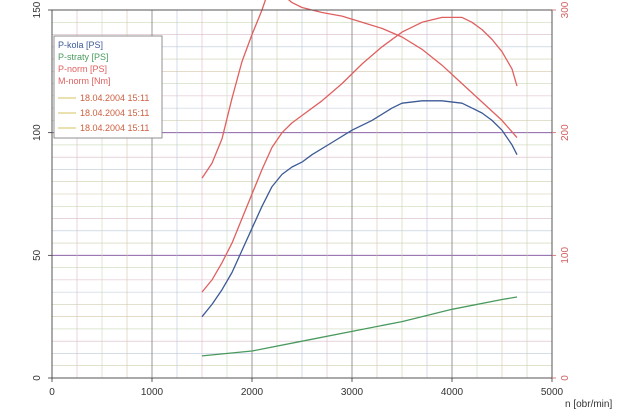  Describe the element at coordinates (565, 132) in the screenshot. I see `y-right-tick-label: 200` at that location.